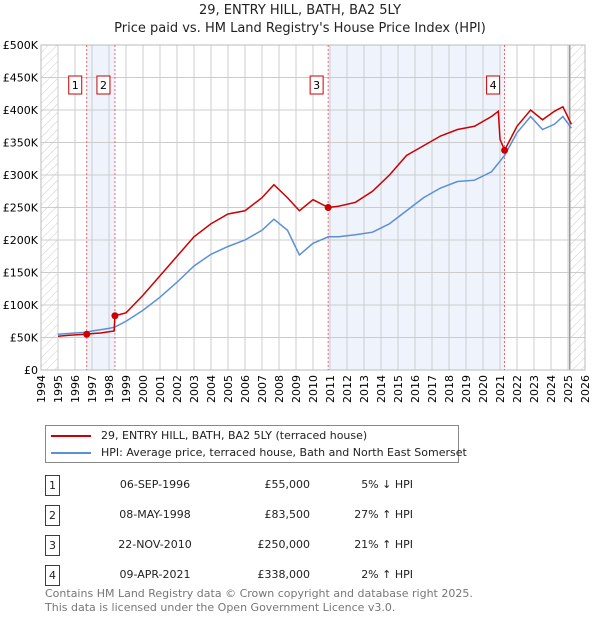  What do you see at coordinates (383, 544) in the screenshot?
I see `sale-hpi-diff: 21% ↑ HPI` at bounding box center [383, 544].